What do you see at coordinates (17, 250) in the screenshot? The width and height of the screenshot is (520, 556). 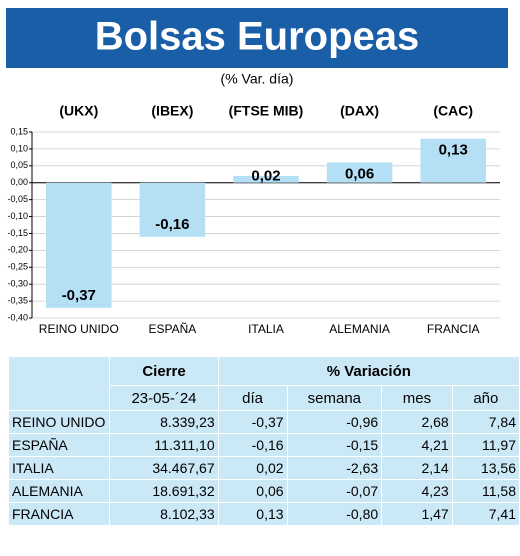 I see `y-tick-label: -0,20` at bounding box center [17, 250].